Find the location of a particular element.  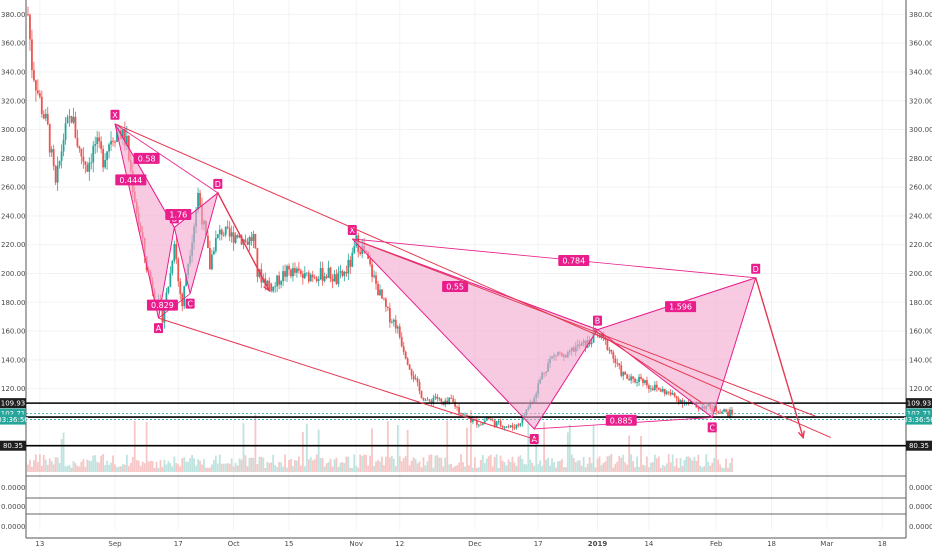

x-tick: 18 is located at coordinates (882, 544).